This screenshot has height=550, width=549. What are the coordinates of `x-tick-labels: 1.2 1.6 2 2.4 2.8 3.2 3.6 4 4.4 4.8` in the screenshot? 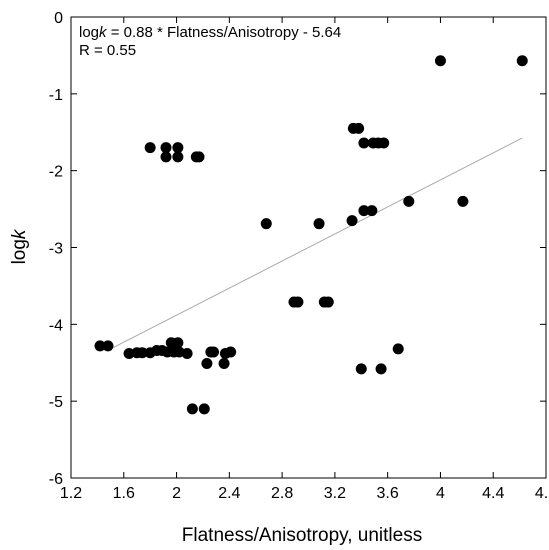 It's located at (304, 493).